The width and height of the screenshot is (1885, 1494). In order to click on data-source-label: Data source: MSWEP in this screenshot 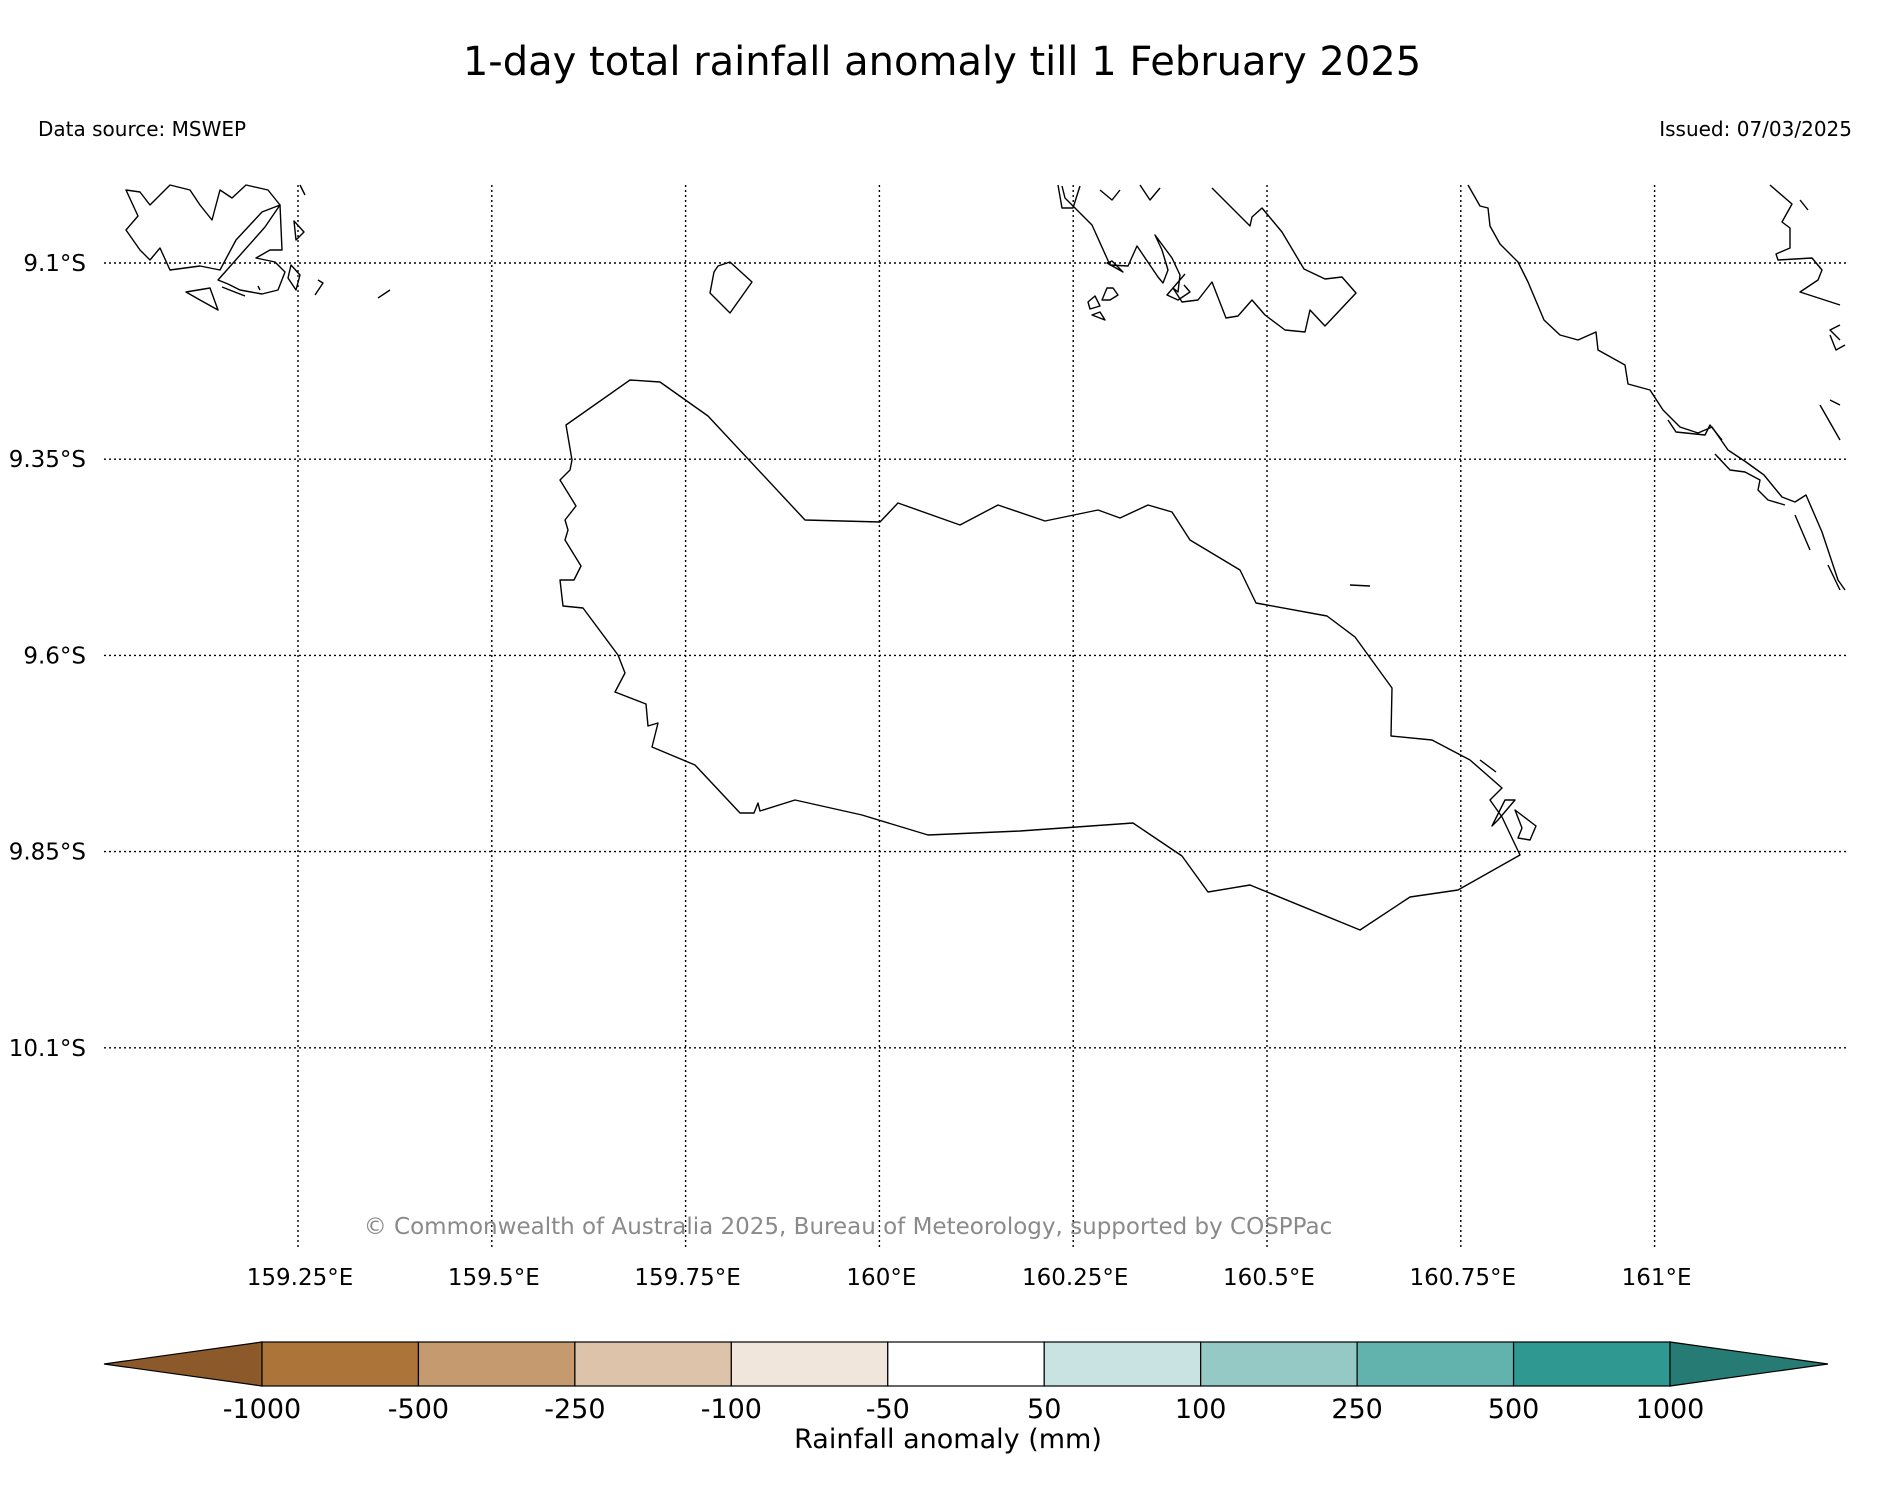, I will do `click(142, 129)`.